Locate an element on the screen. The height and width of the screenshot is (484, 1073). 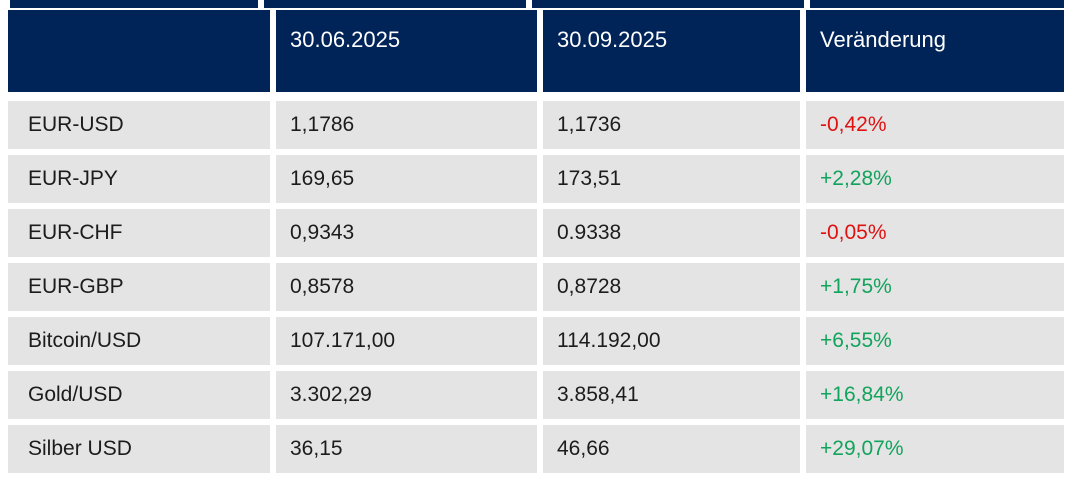
table-row: EUR-USD 1,1786 1,1736 -0,42% is located at coordinates (536, 125).